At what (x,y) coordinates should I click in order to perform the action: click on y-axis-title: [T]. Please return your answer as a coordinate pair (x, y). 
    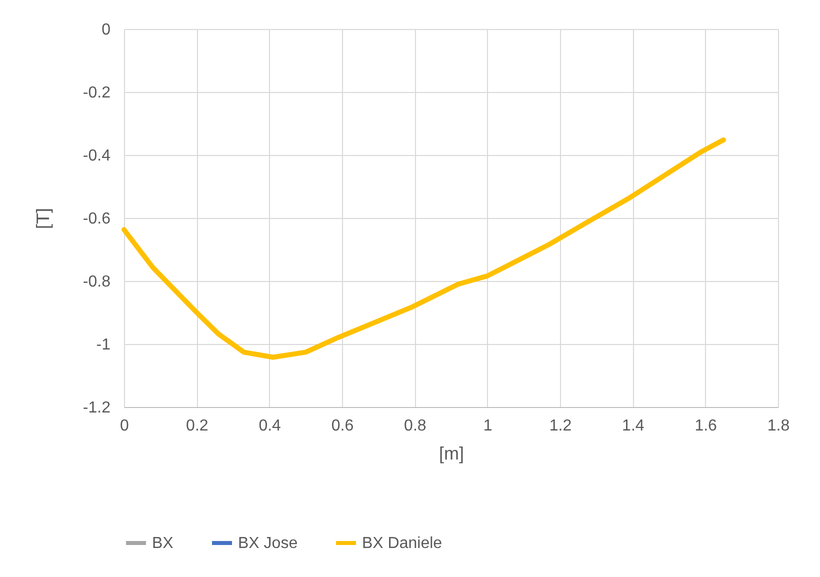
    Looking at the image, I should click on (42, 218).